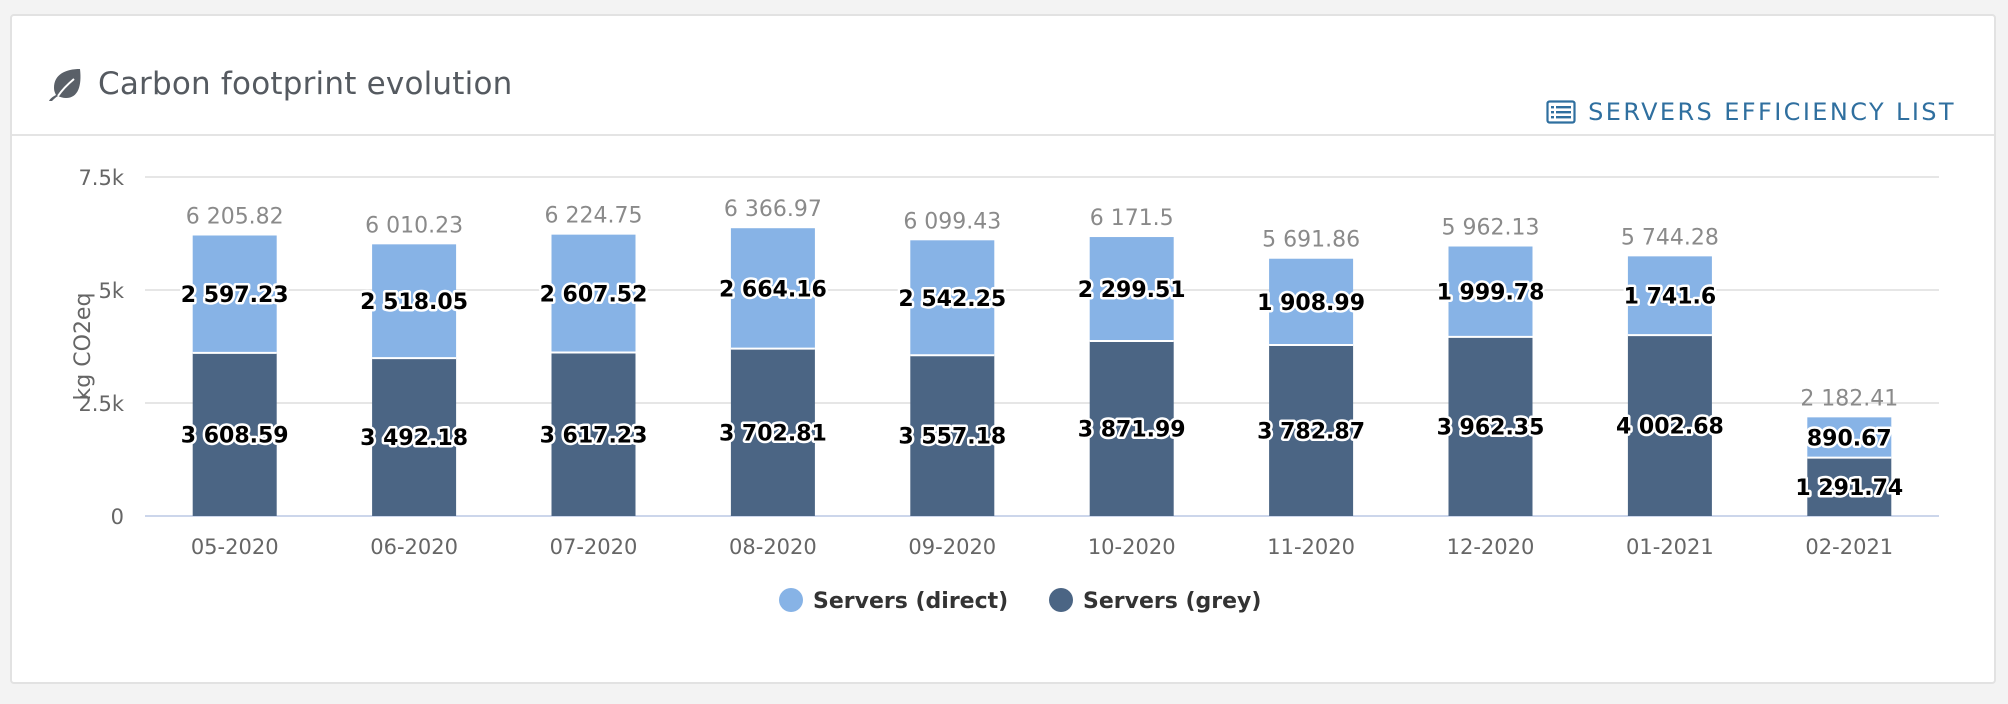  I want to click on data-label-servers-grey: 3 617.23, so click(594, 435).